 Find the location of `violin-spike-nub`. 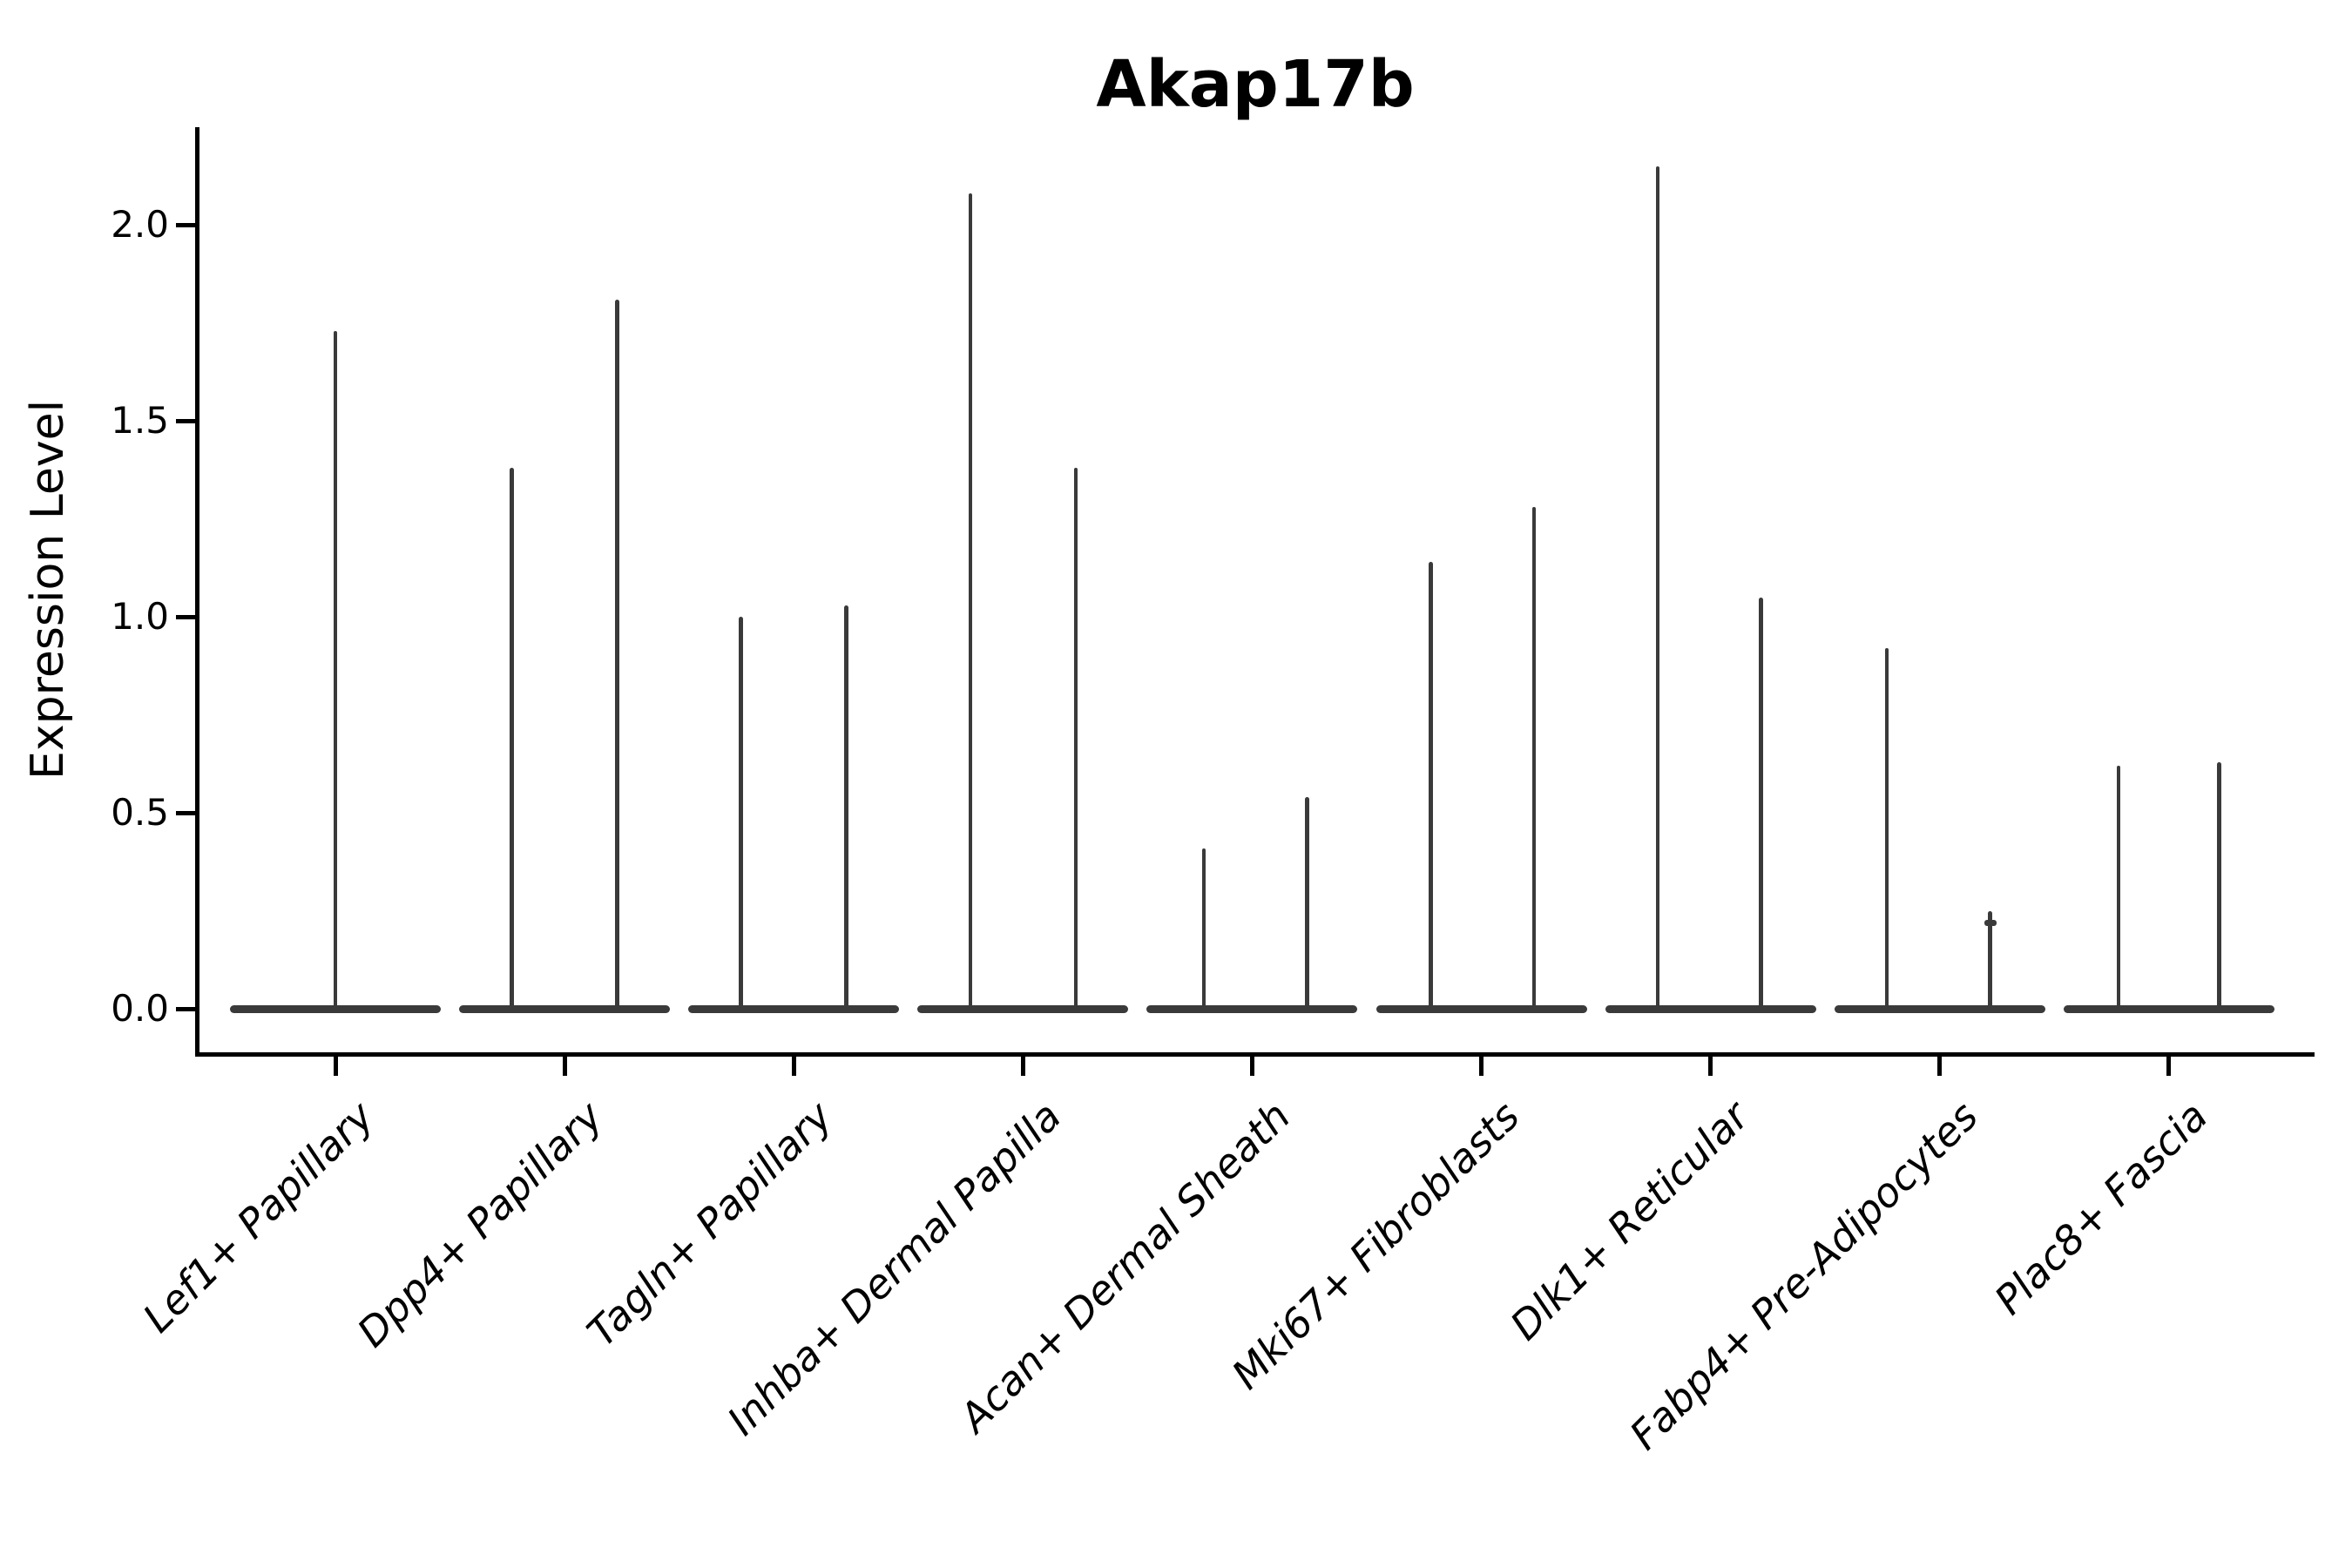

violin-spike-nub is located at coordinates (1990, 923).